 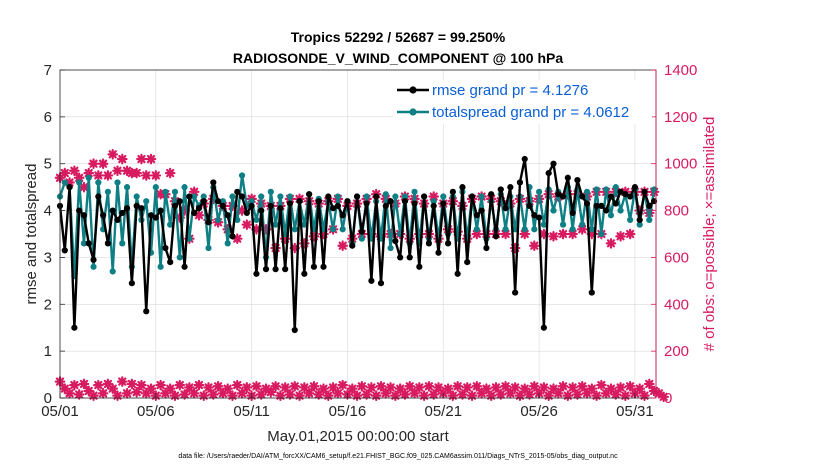 I want to click on y2-tick-label: 0, so click(x=668, y=398).